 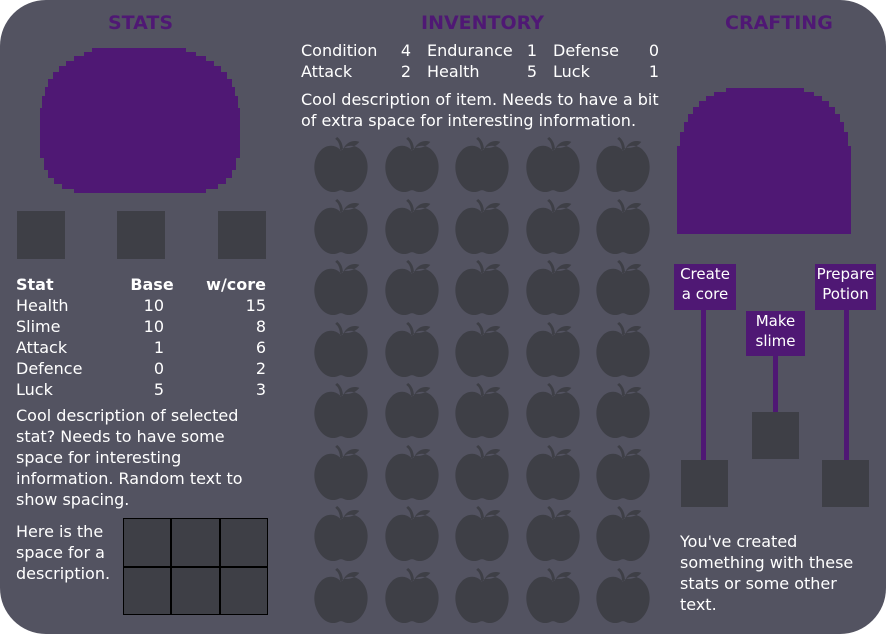 I want to click on equipment-grid, so click(x=195, y=566).